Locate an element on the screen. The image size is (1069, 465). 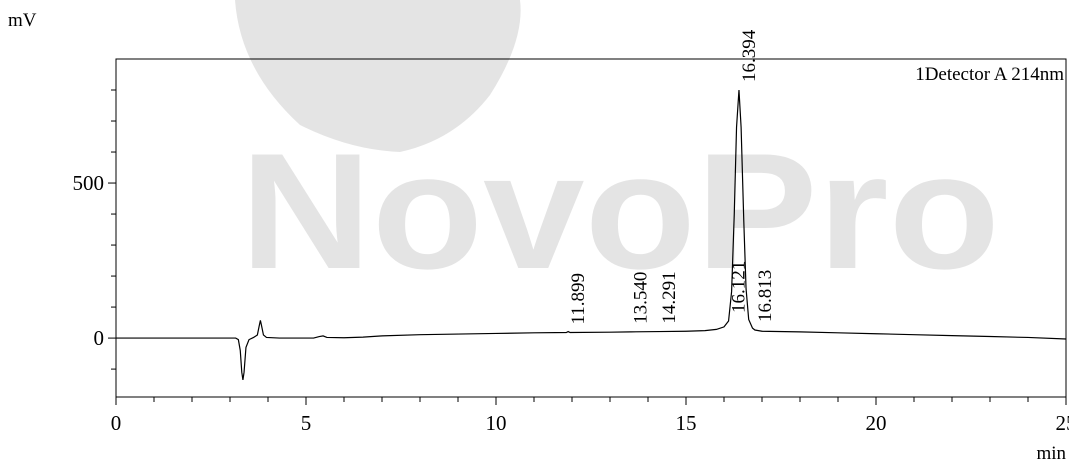
peak-label: 14.291 is located at coordinates (669, 297).